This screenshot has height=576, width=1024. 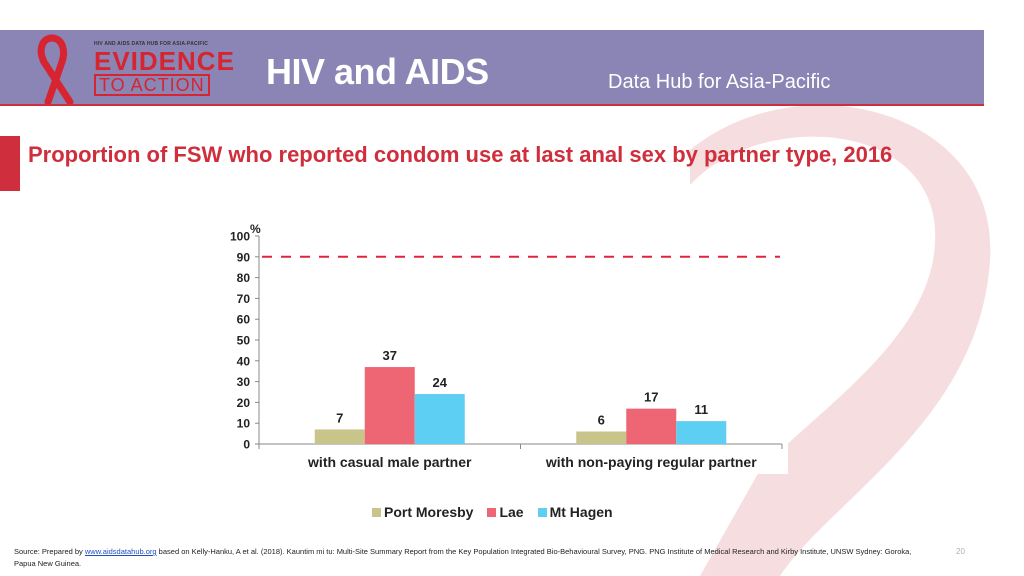 I want to click on source-link: www.aidsdatahub.org, so click(x=120, y=551).